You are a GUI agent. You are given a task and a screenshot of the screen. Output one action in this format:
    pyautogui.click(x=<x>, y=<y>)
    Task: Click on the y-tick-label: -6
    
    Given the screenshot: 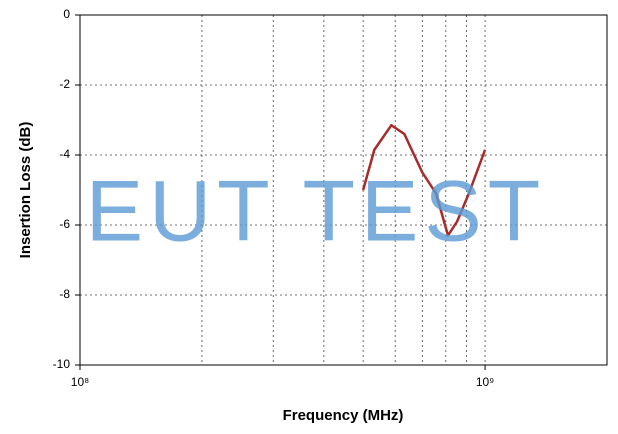 What is the action you would take?
    pyautogui.click(x=64, y=224)
    